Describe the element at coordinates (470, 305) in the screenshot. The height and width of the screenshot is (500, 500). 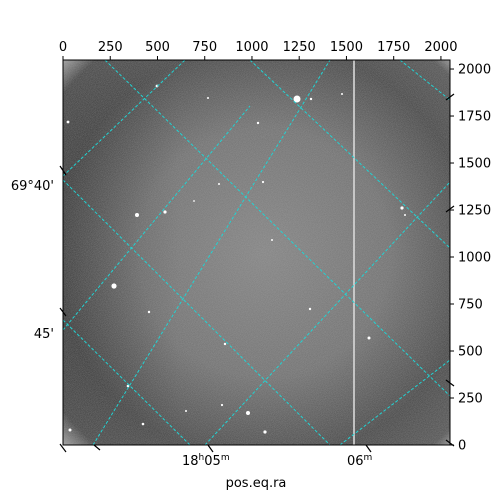
I see `right-tick-label: 750` at that location.